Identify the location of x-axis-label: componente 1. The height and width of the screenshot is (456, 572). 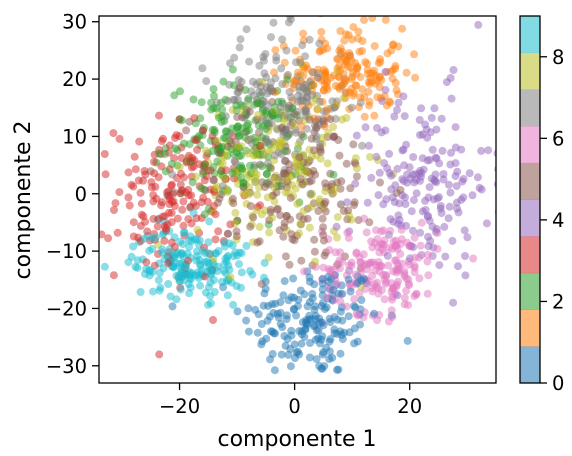
(297, 439).